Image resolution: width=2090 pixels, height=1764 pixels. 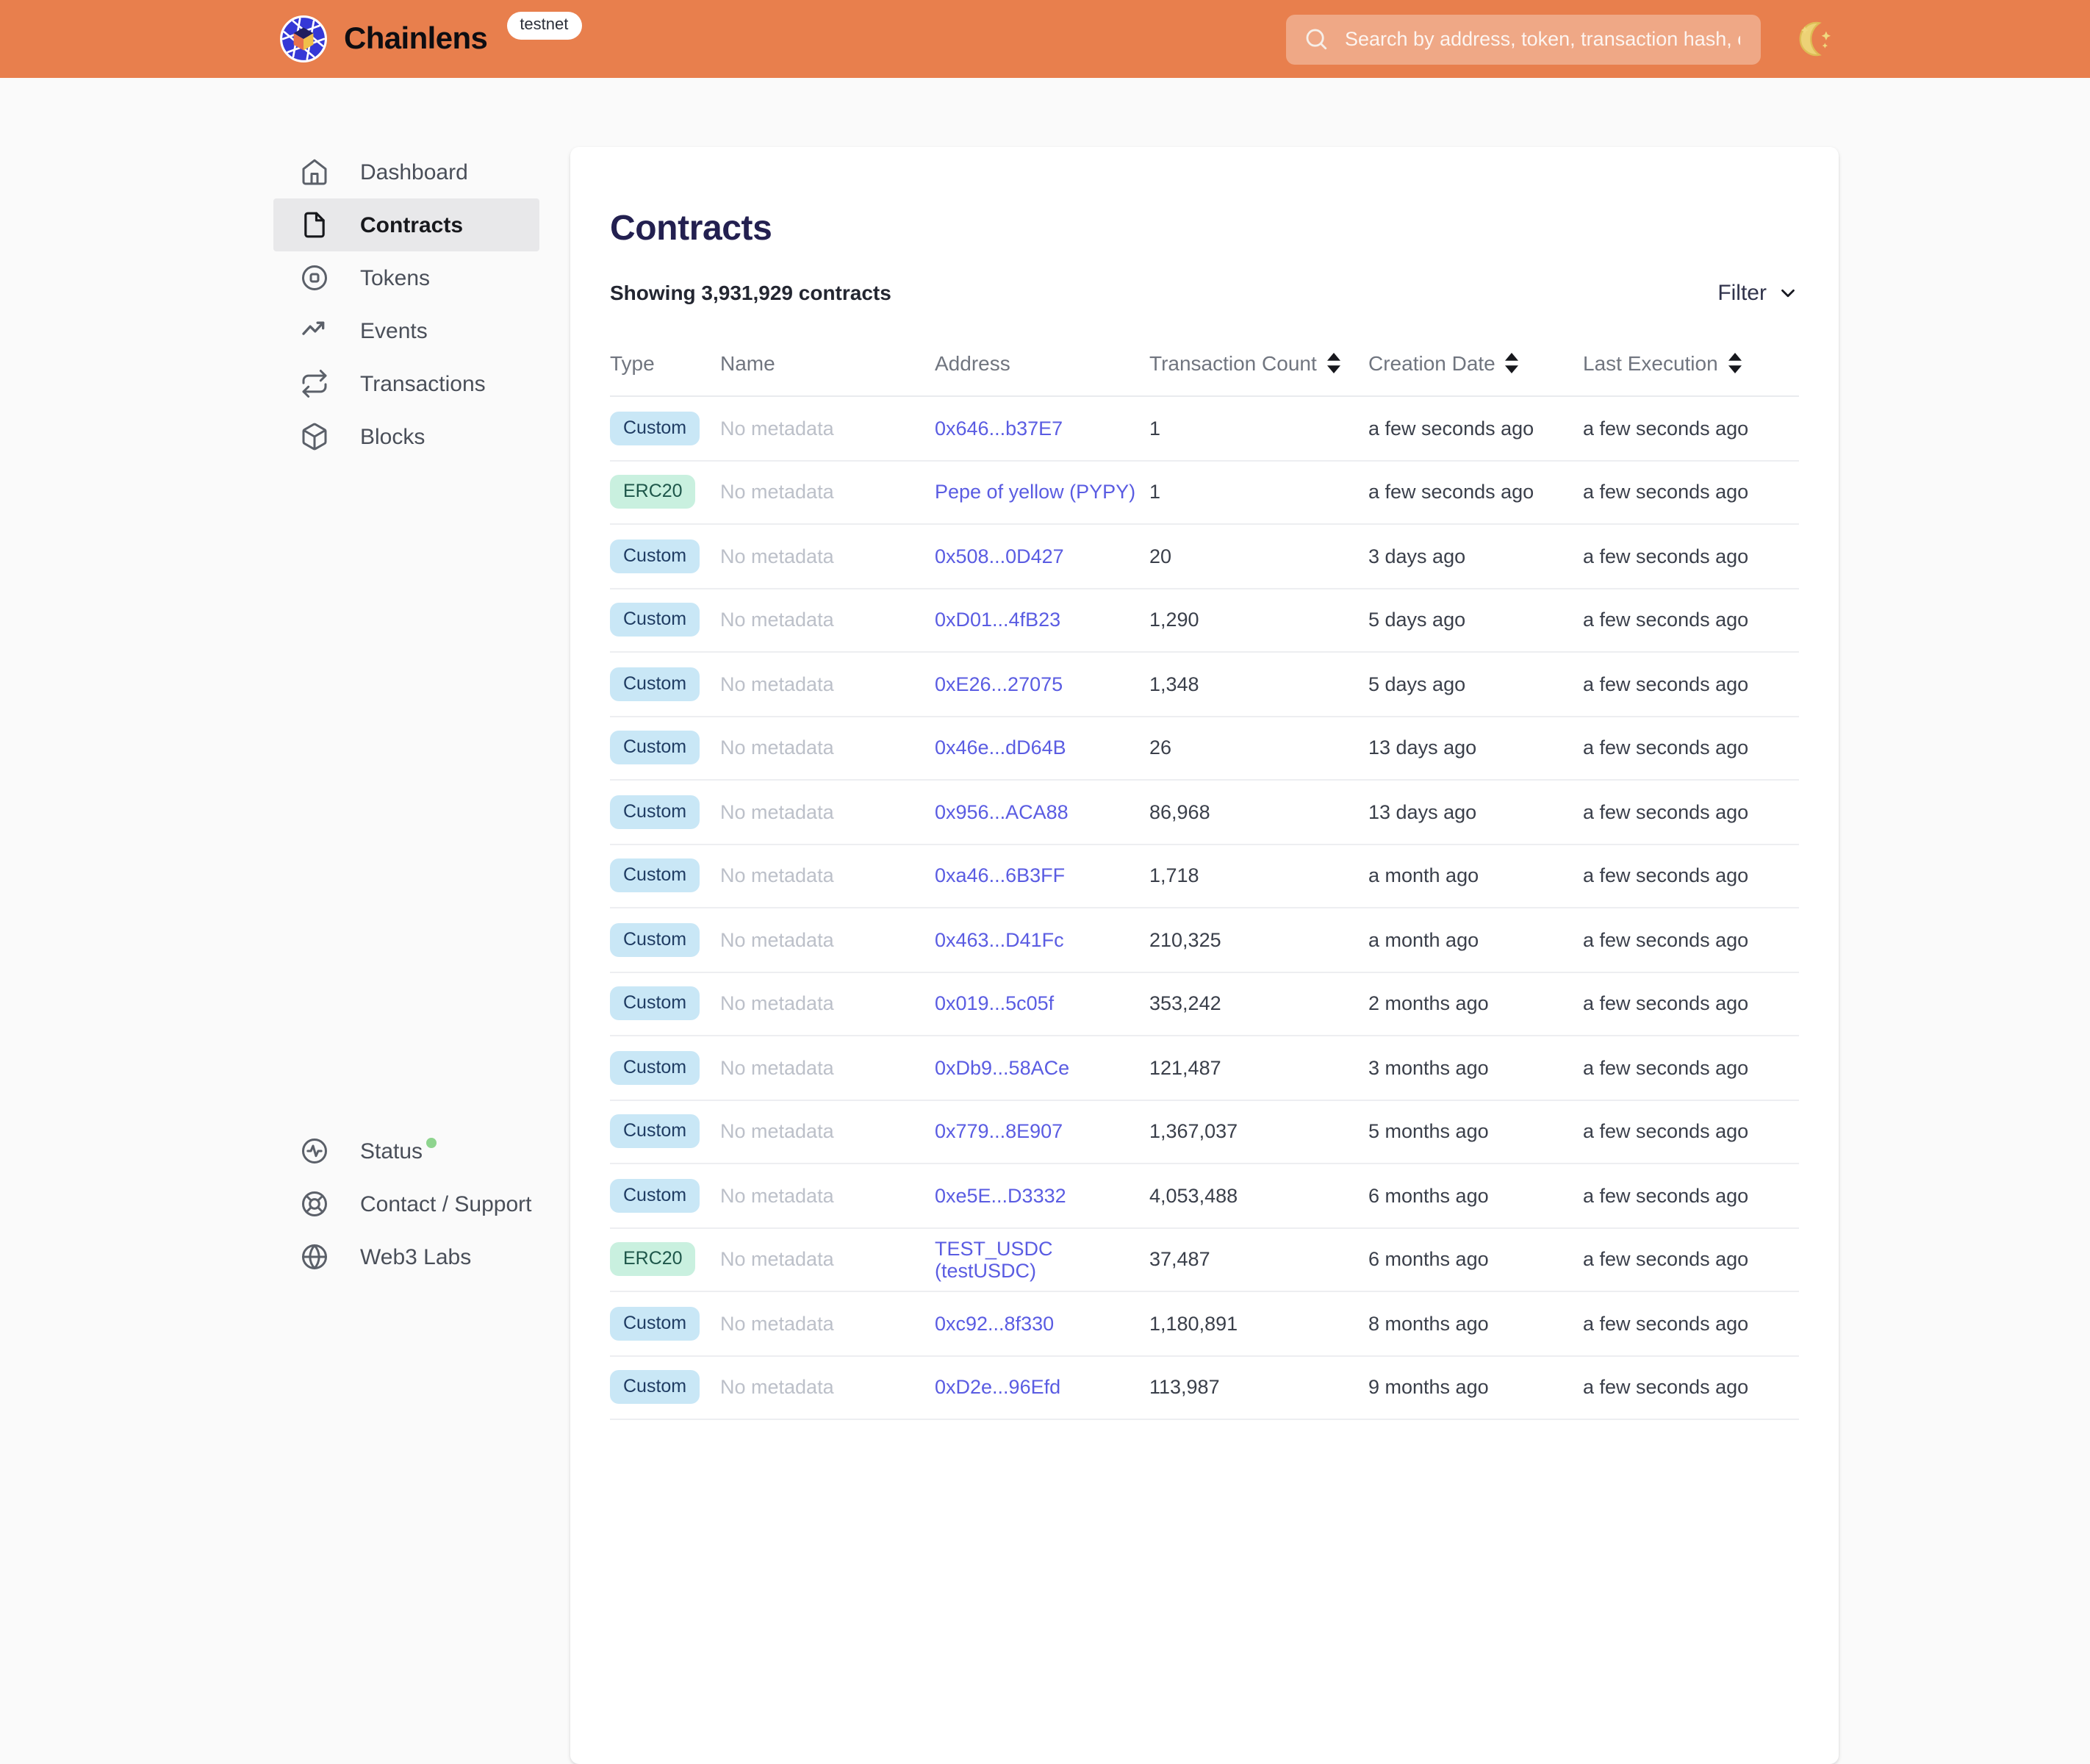 I want to click on contract-address-link: 0xE26...27075, so click(x=999, y=684).